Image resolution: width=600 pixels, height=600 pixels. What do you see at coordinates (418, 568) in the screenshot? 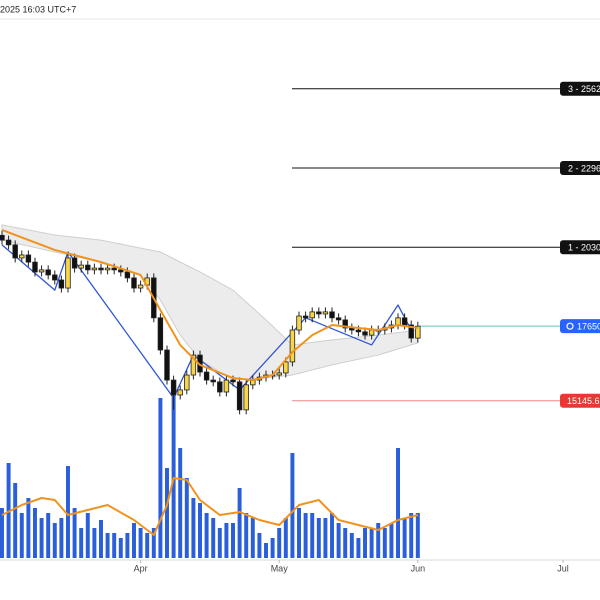
I see `x-tick-label: Jun` at bounding box center [418, 568].